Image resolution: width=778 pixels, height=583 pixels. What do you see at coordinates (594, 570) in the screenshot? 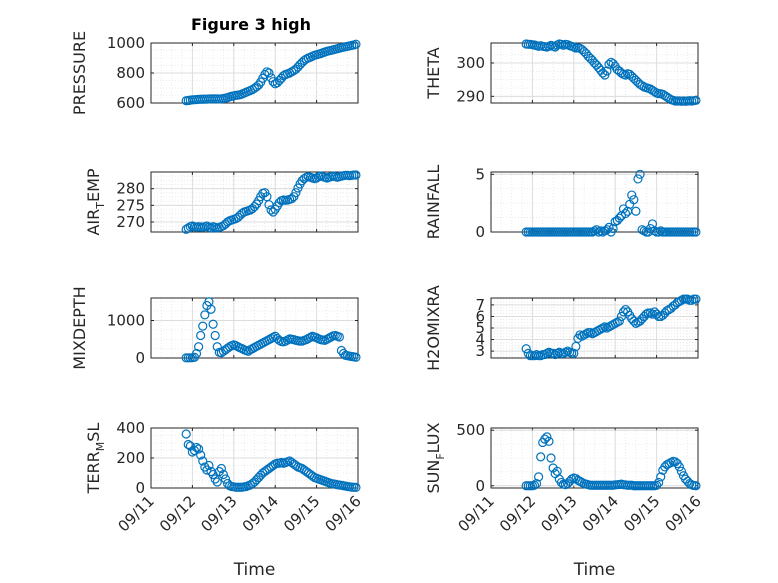
I see `x-axis-label: Time` at bounding box center [594, 570].